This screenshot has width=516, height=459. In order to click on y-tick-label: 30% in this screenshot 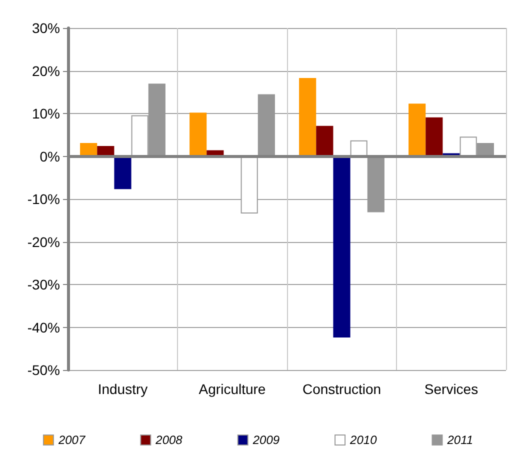, I will do `click(46, 28)`.